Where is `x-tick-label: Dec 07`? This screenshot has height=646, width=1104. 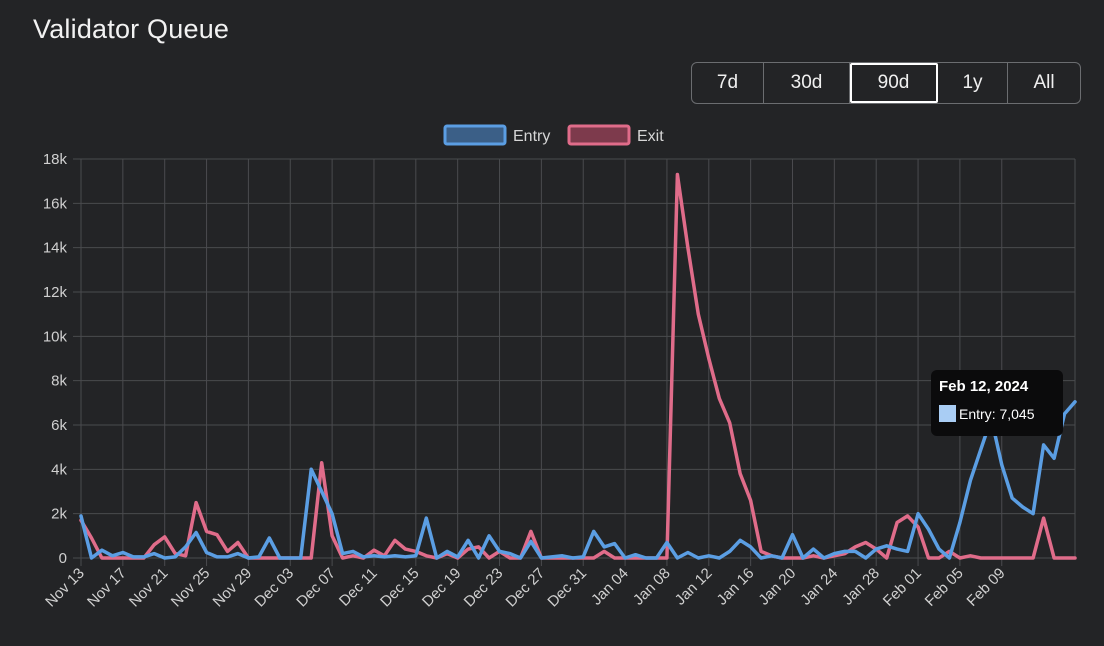
x-tick-label: Dec 07 is located at coordinates (316, 588).